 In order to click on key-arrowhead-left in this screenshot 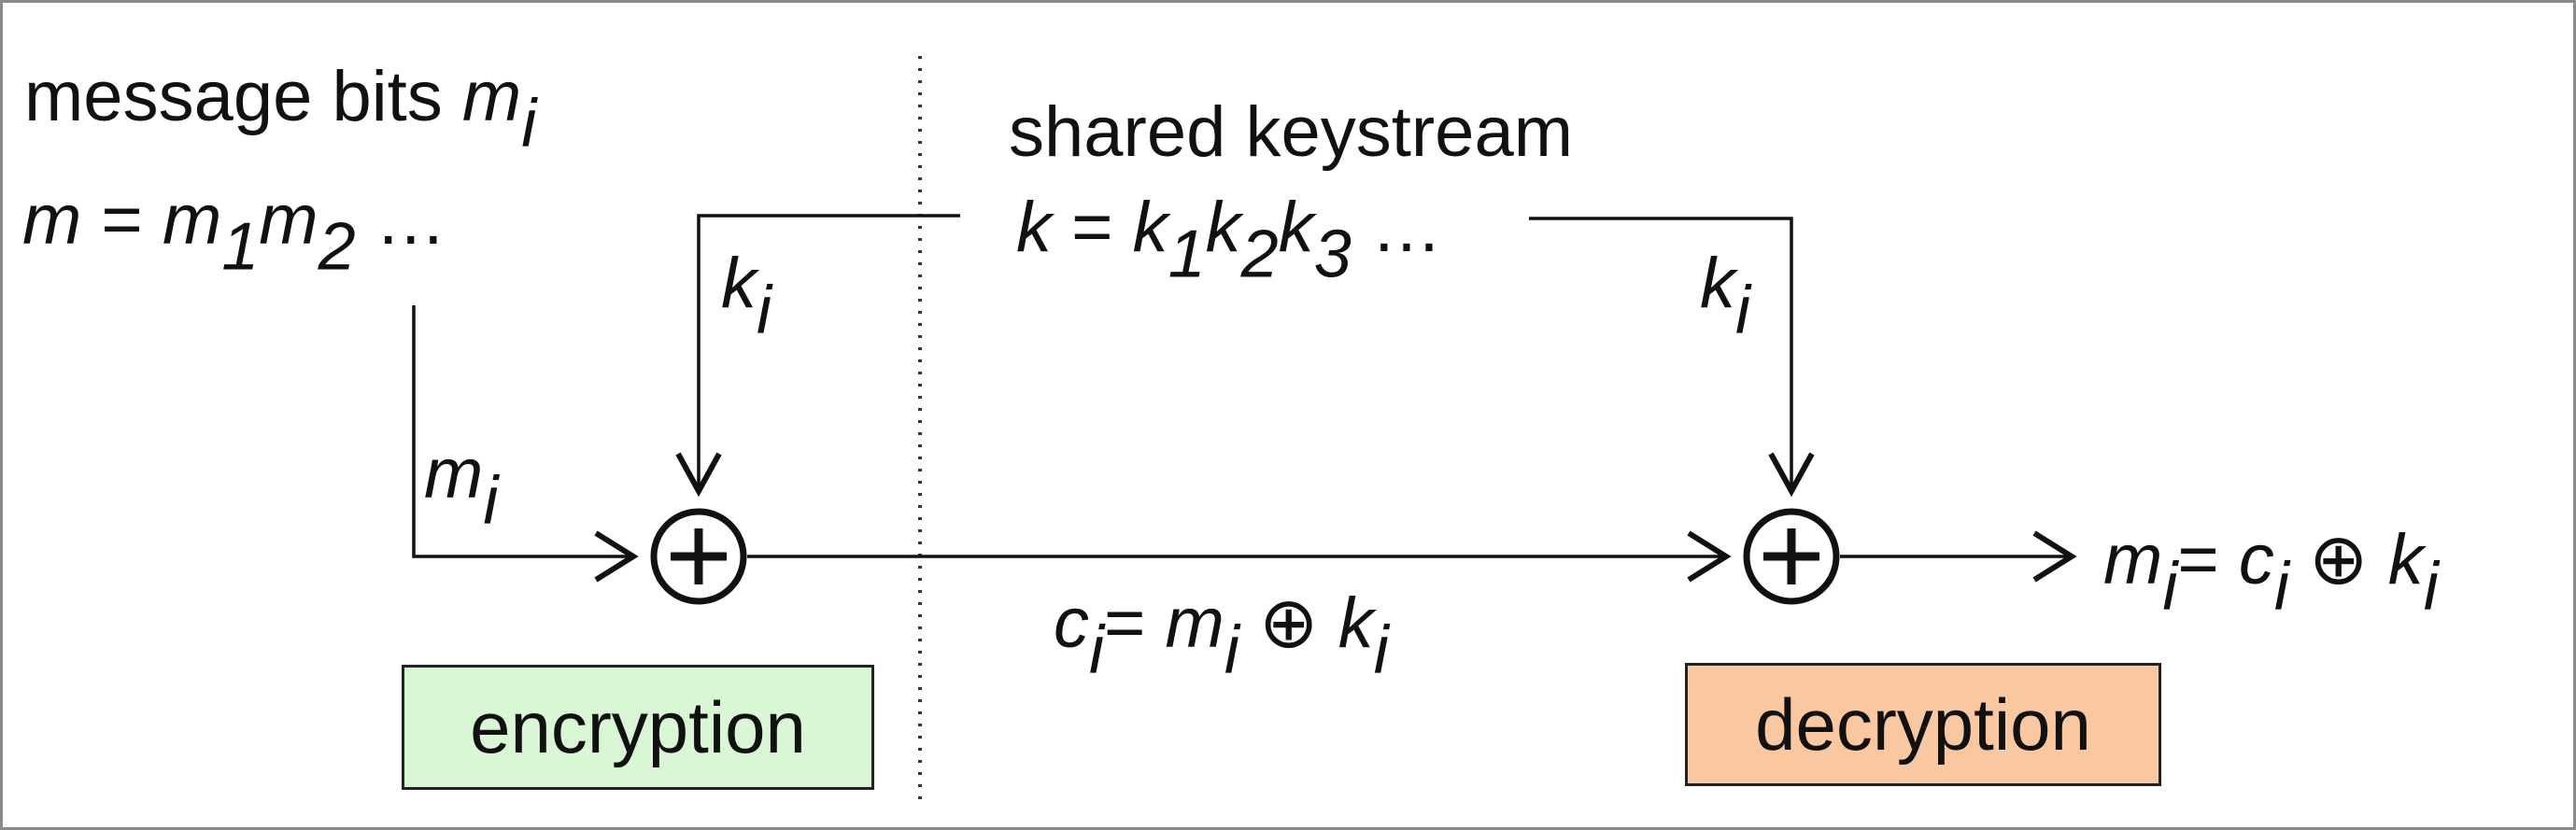, I will do `click(698, 475)`.